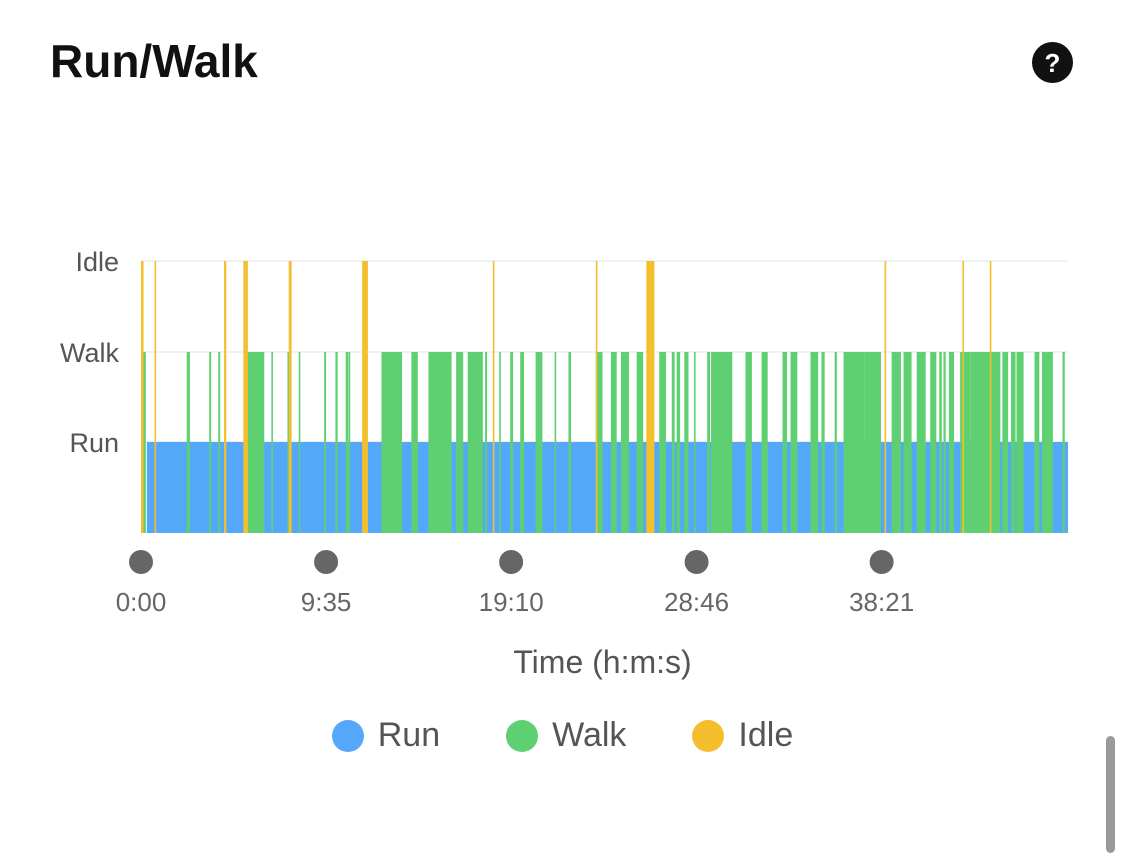  I want to click on y-label-walk: Walk, so click(89, 353).